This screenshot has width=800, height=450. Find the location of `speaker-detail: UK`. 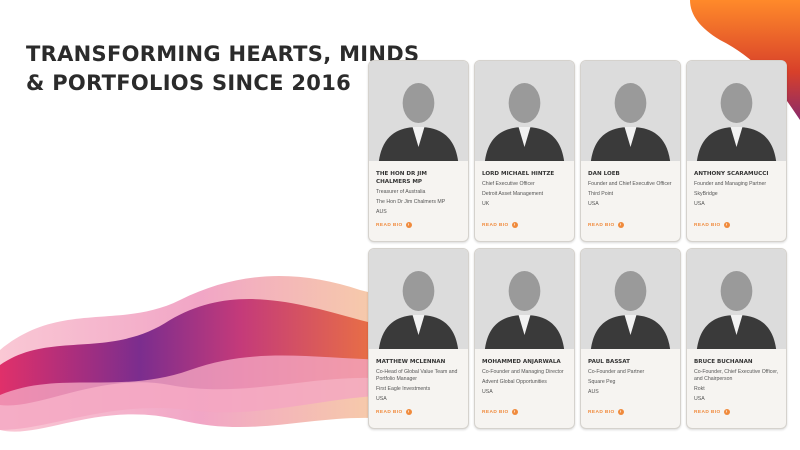

speaker-detail: UK is located at coordinates (486, 204).